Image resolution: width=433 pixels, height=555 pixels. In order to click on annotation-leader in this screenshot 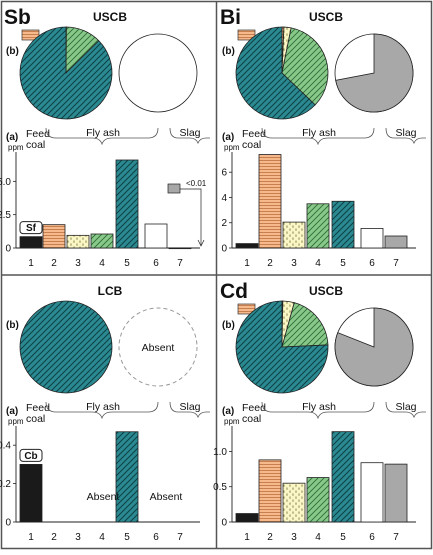, I will do `click(190, 217)`.